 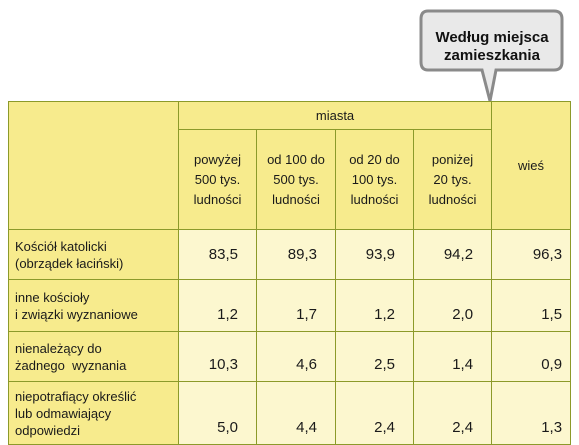 What do you see at coordinates (492, 37) in the screenshot?
I see `callout-line-1: Według miejsca` at bounding box center [492, 37].